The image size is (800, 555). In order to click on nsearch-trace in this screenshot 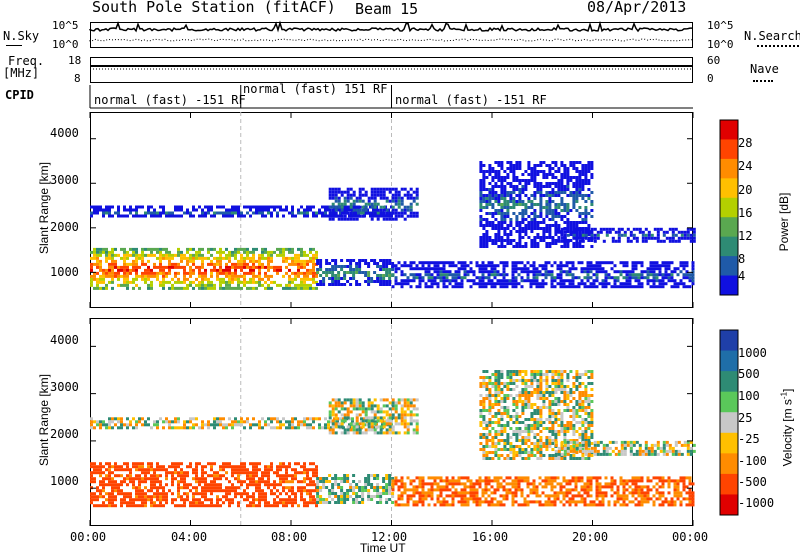, I will do `click(391, 40)`.